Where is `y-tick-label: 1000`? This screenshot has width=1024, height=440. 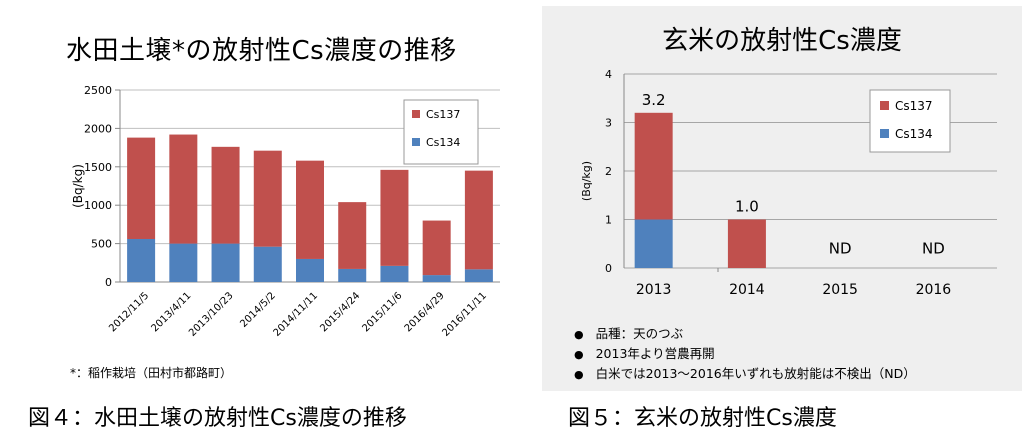
y-tick-label: 1000 is located at coordinates (98, 205).